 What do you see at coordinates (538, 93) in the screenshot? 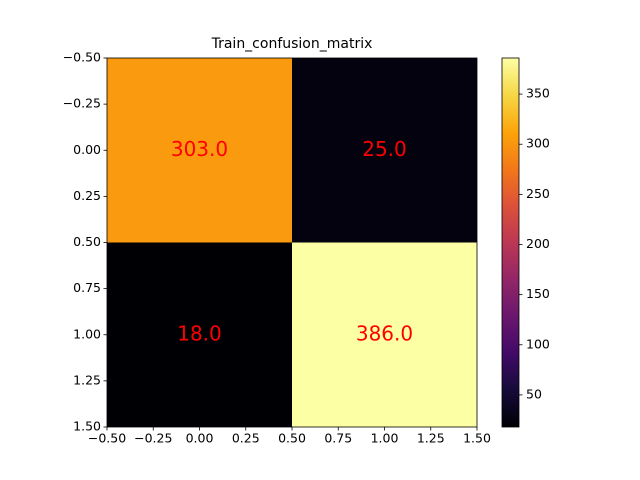
I see `colorbar-tick-label: 350` at bounding box center [538, 93].